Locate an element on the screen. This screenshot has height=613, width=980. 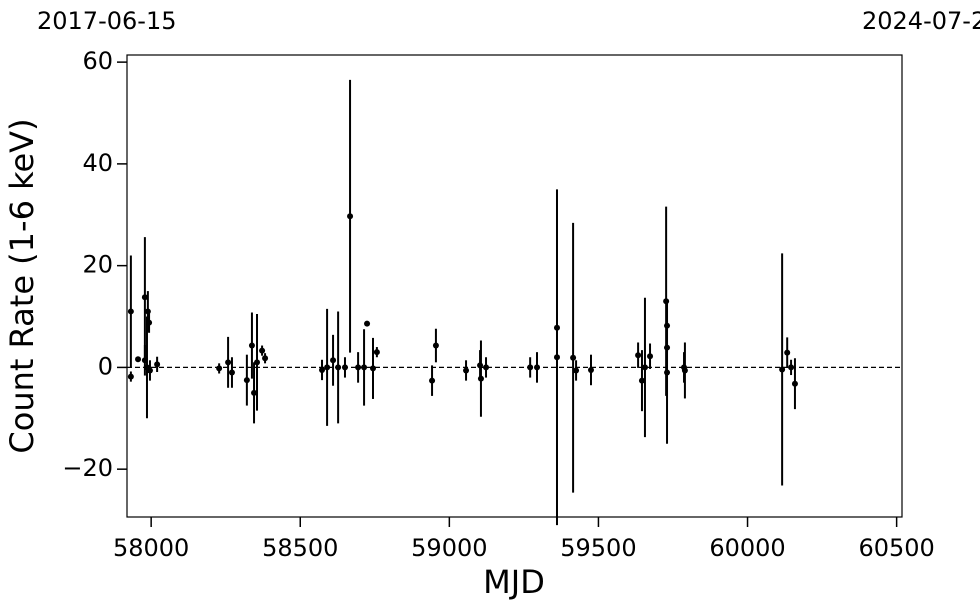
top-tick-label: 2024-07-27 is located at coordinates (921, 21).